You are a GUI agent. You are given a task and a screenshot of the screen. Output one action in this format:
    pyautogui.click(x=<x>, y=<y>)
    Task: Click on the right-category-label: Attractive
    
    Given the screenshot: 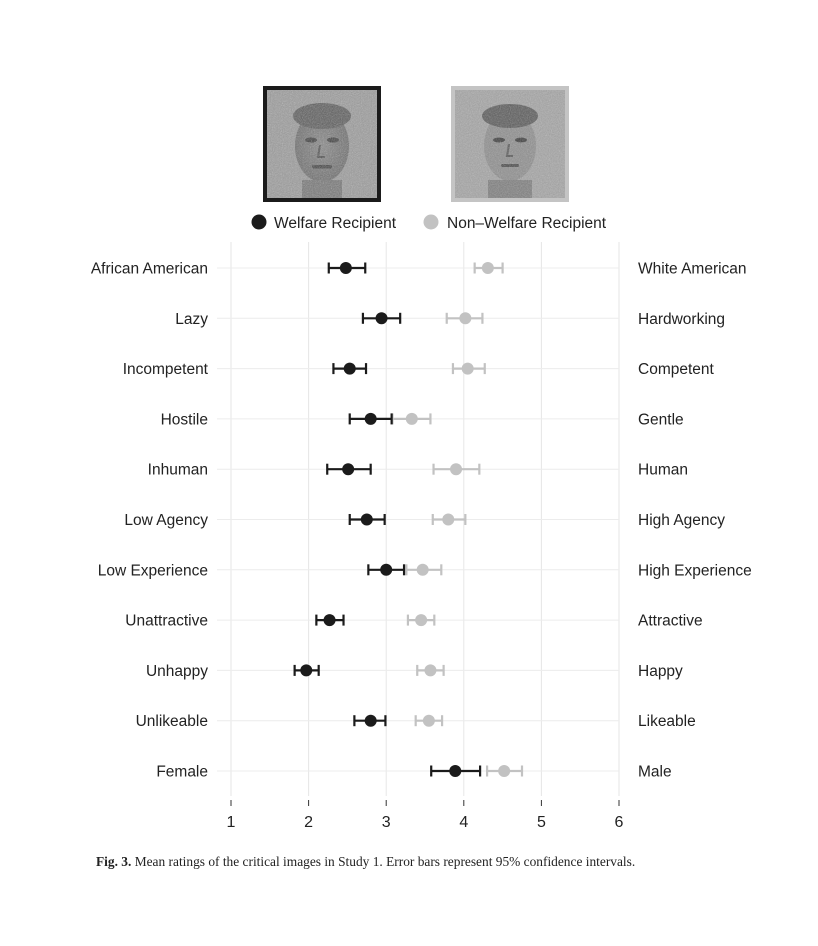 What is the action you would take?
    pyautogui.click(x=670, y=621)
    